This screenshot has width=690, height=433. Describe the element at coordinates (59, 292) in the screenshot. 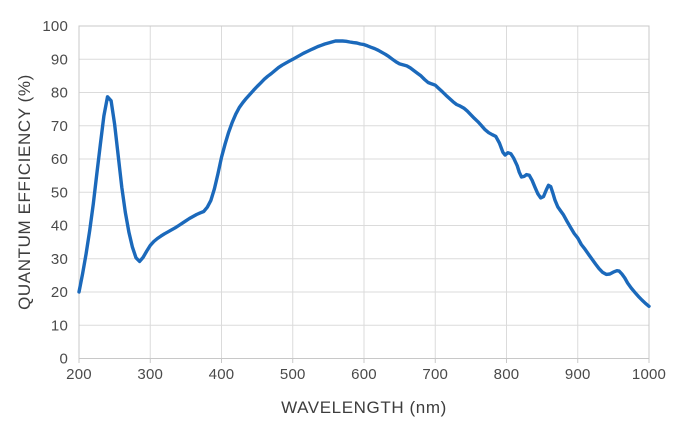

I see `y-tick-label: 20` at that location.